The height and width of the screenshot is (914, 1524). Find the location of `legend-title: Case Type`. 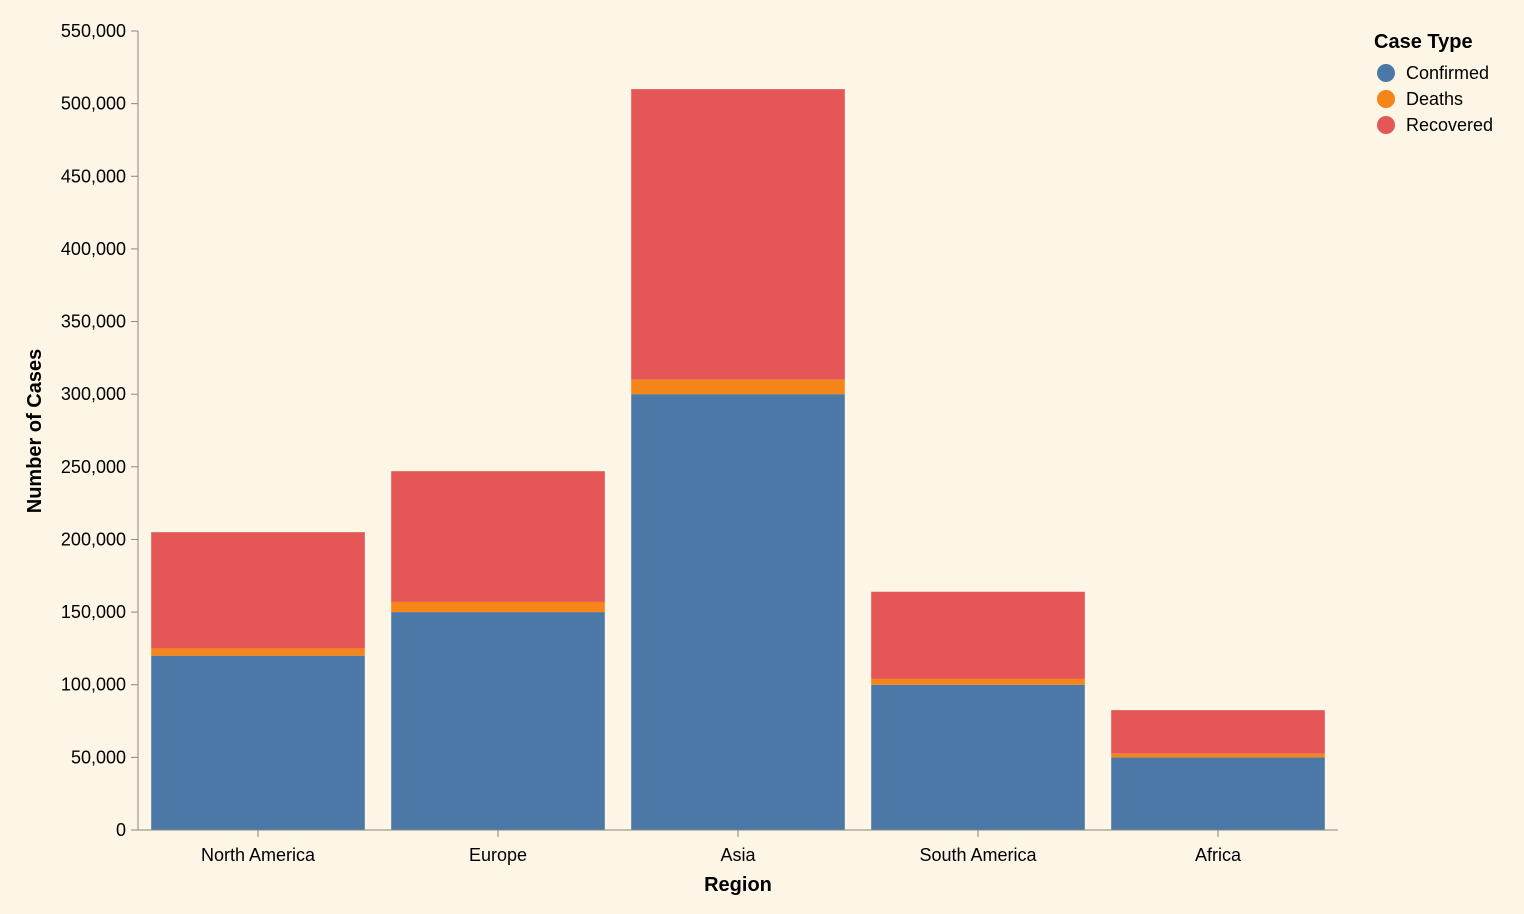

legend-title: Case Type is located at coordinates (1423, 42).